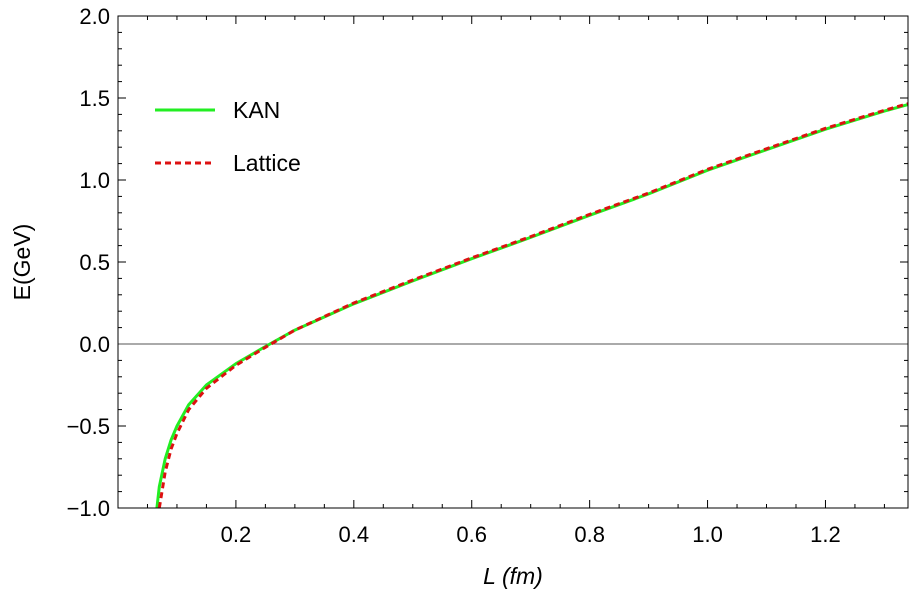 This screenshot has height=592, width=909. What do you see at coordinates (236, 534) in the screenshot?
I see `x-tick-label: 0.2` at bounding box center [236, 534].